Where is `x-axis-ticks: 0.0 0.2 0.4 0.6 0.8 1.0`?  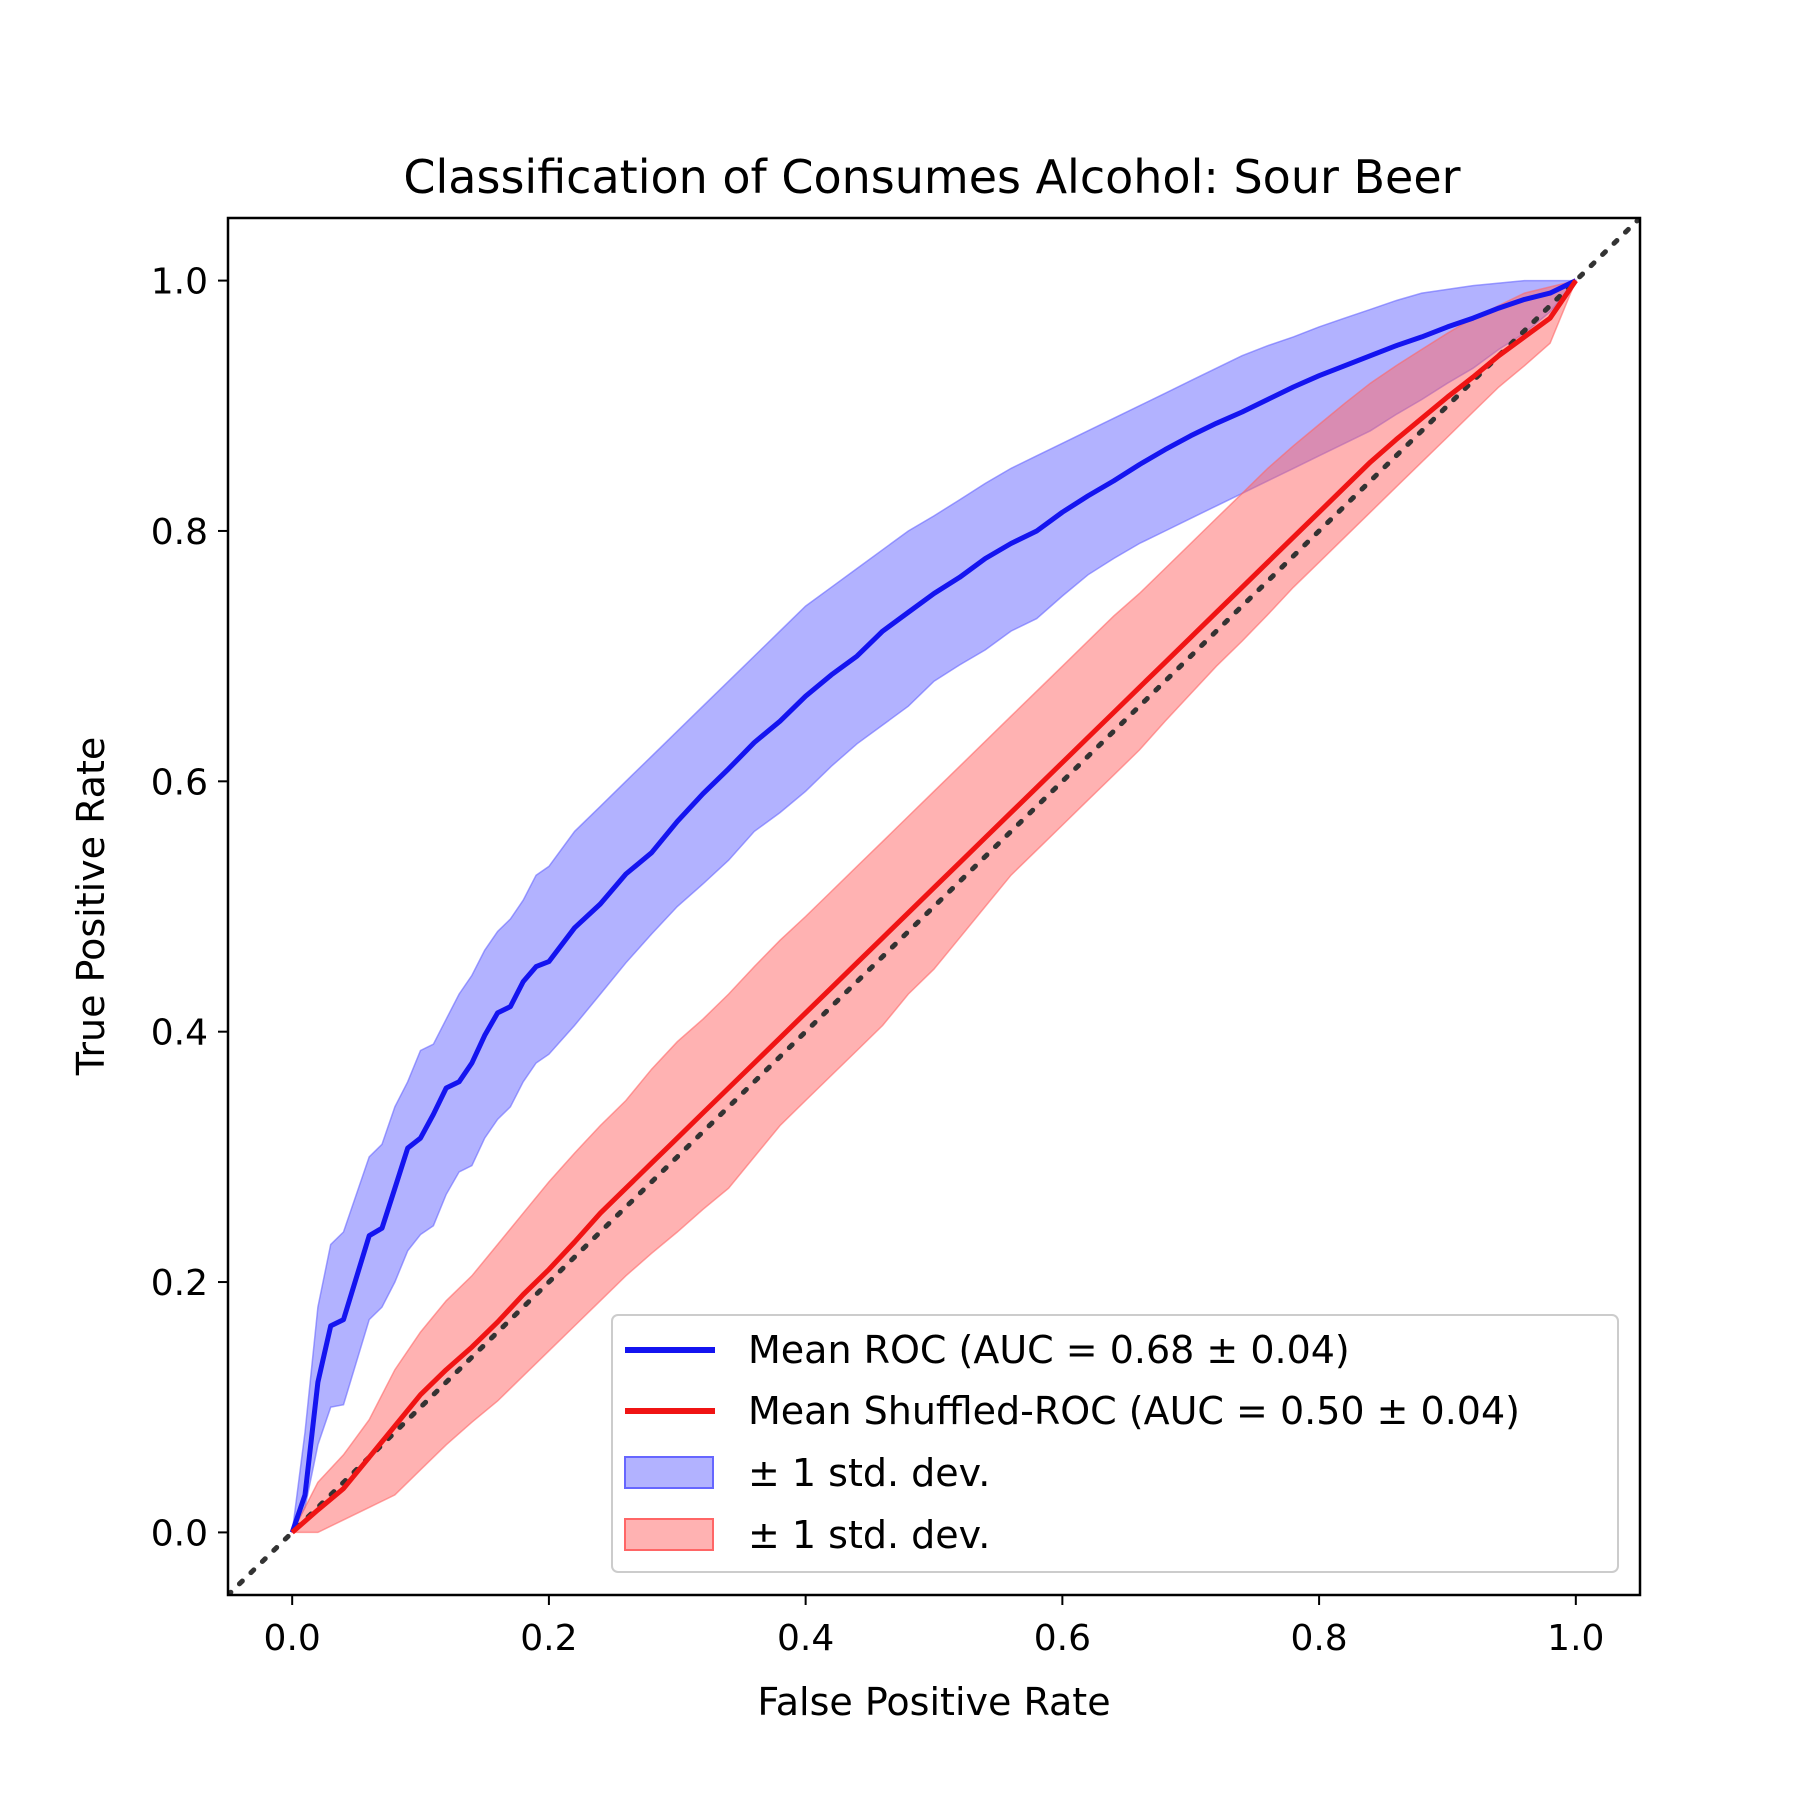
x-axis-ticks: 0.0 0.2 0.4 0.6 0.8 1.0 is located at coordinates (934, 1627).